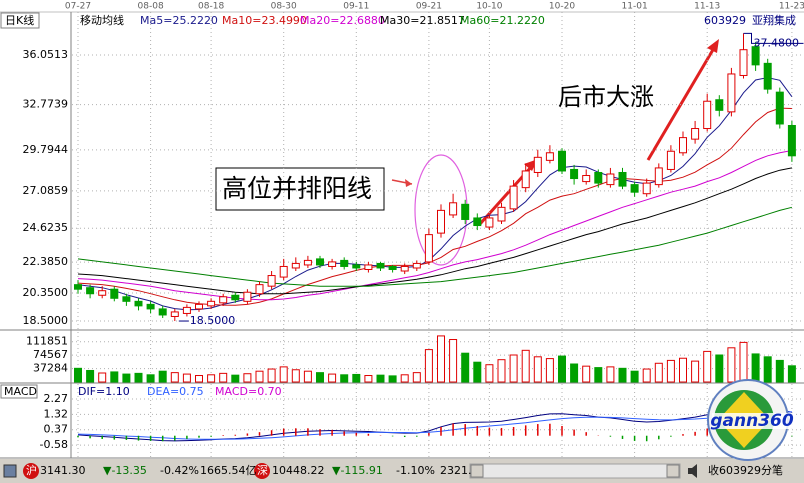 This screenshot has width=804, height=483. What do you see at coordinates (10, 471) in the screenshot?
I see `menu-icon` at bounding box center [10, 471].